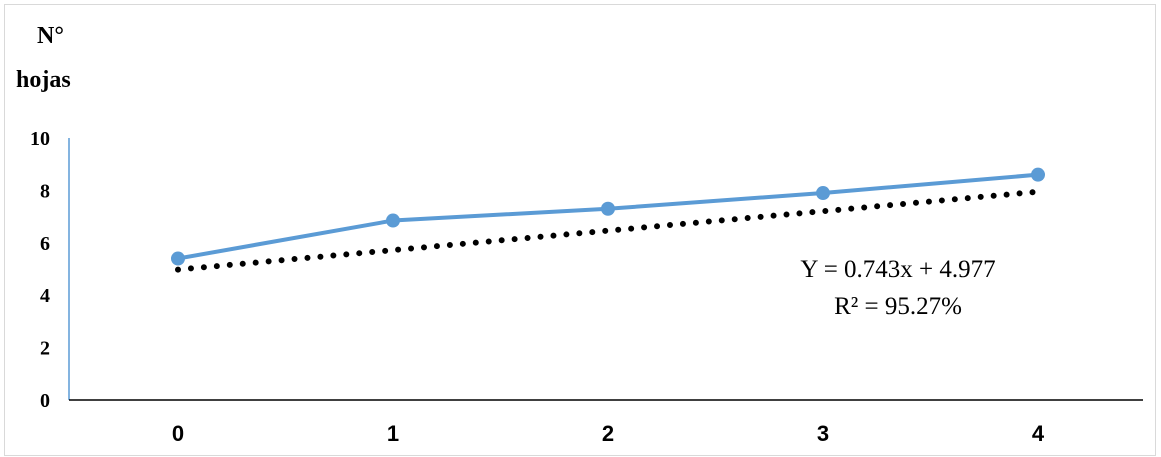 The image size is (1161, 457). Describe the element at coordinates (45, 244) in the screenshot. I see `y-tick-label: 6` at that location.